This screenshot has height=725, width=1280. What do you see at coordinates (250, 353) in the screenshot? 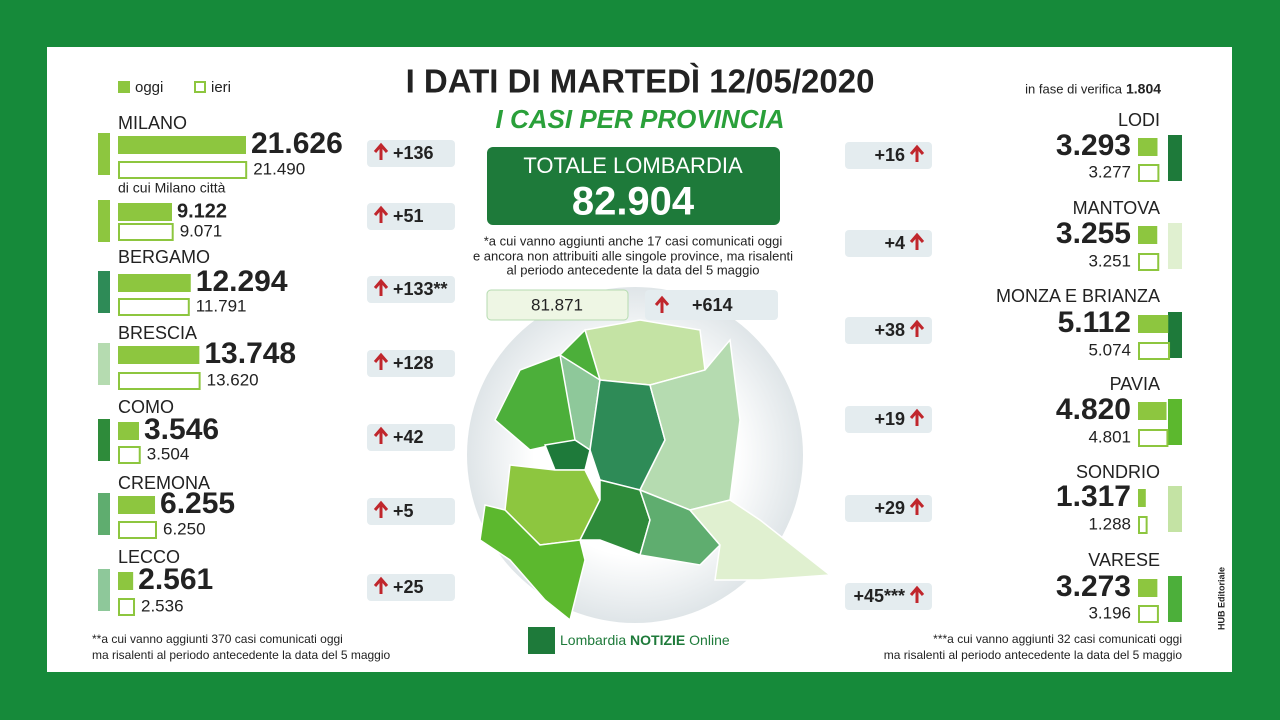
I see `today-value: 13.748` at bounding box center [250, 353].